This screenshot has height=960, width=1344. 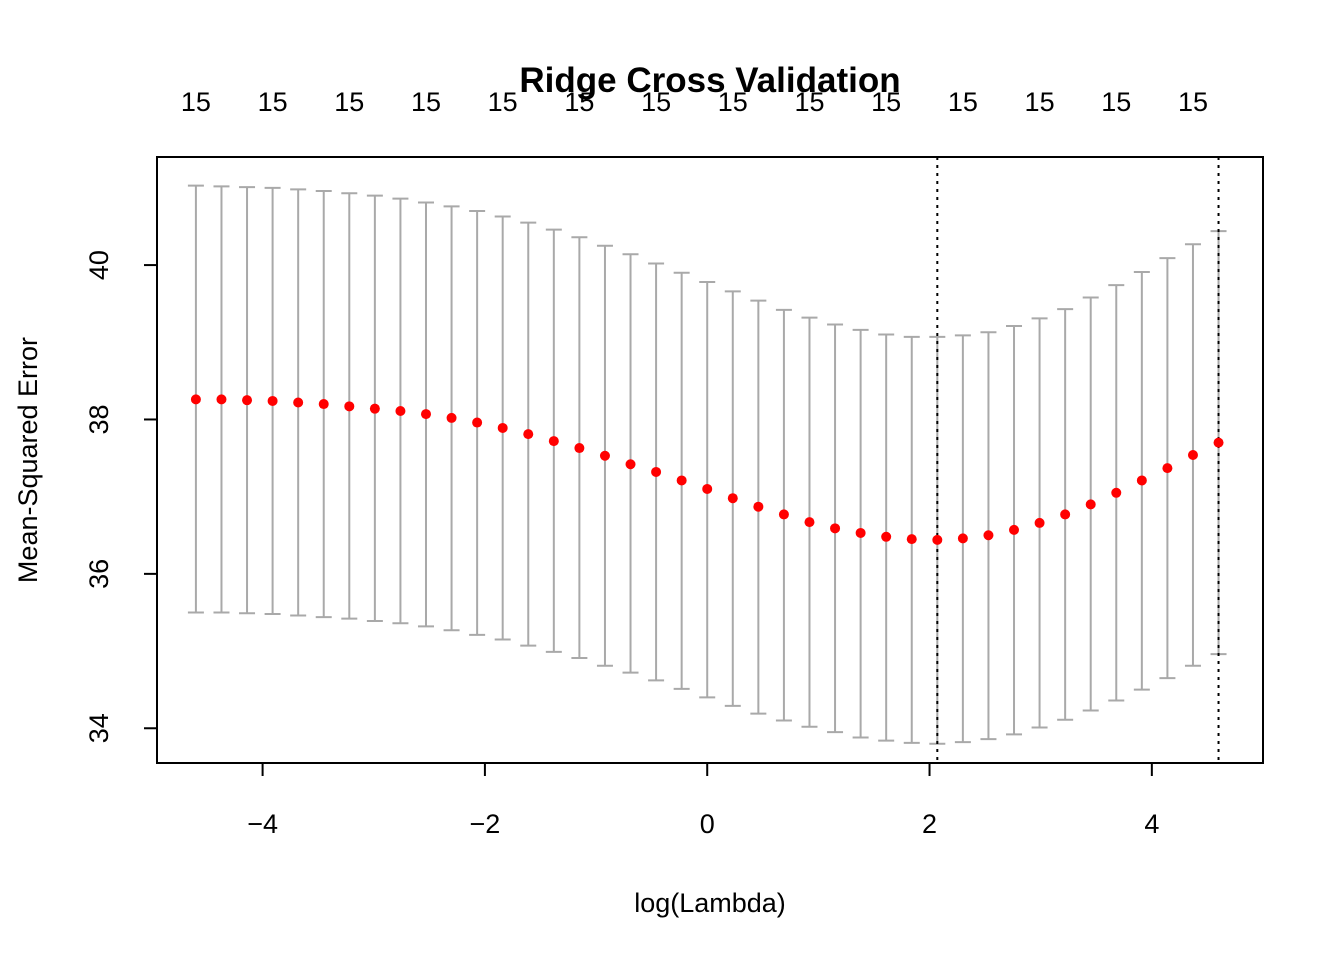 What do you see at coordinates (1151, 824) in the screenshot?
I see `x-tick-label: 4` at bounding box center [1151, 824].